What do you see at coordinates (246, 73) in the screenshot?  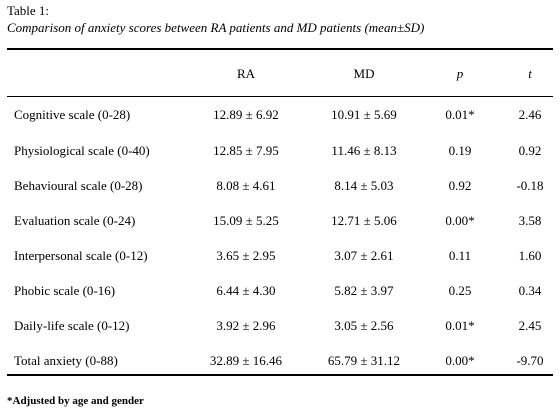 I see `header-ra: RA` at bounding box center [246, 73].